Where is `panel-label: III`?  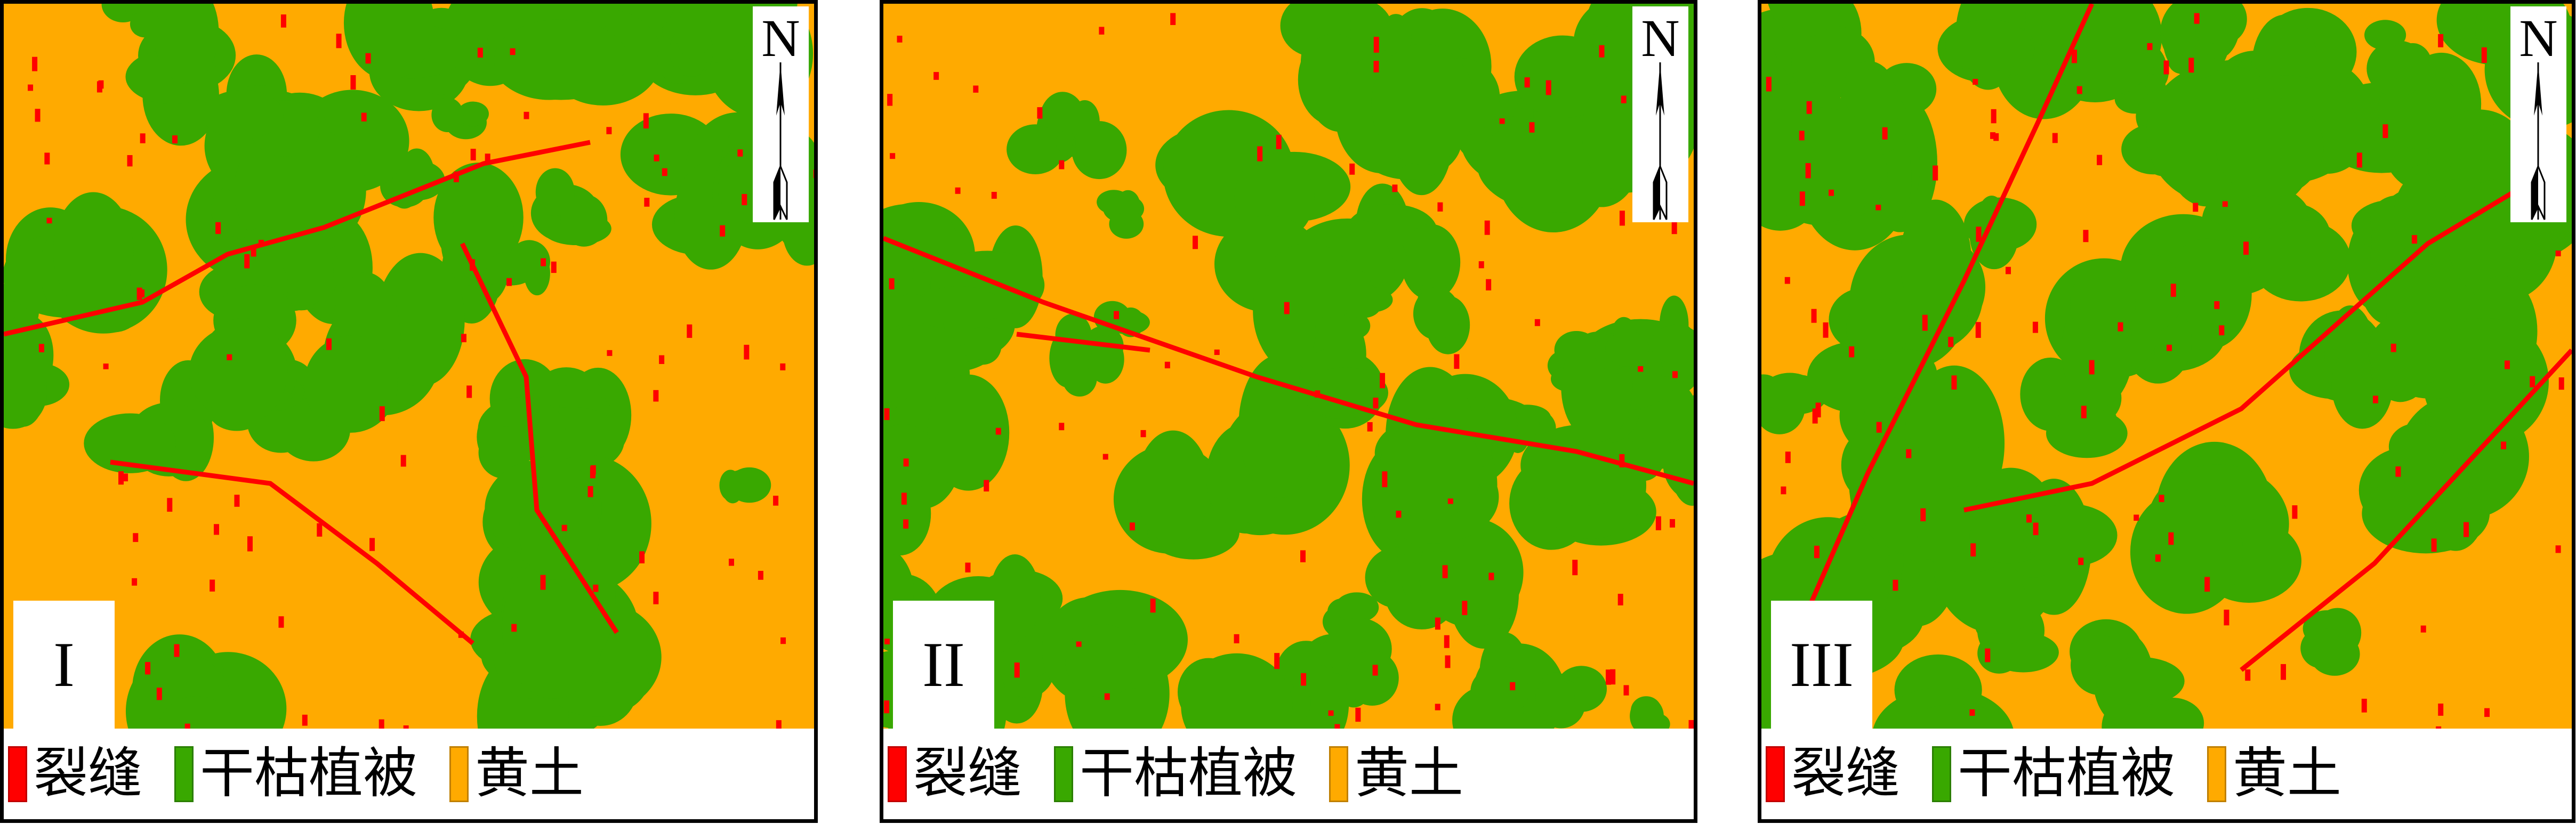 panel-label: III is located at coordinates (1821, 665).